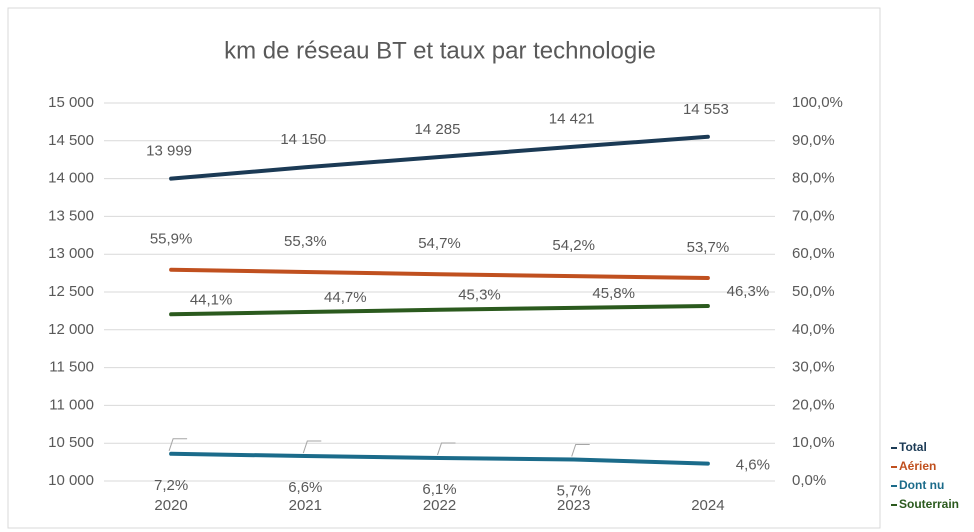 The width and height of the screenshot is (974, 532). Describe the element at coordinates (71, 215) in the screenshot. I see `y-tick-label: 13 500` at that location.